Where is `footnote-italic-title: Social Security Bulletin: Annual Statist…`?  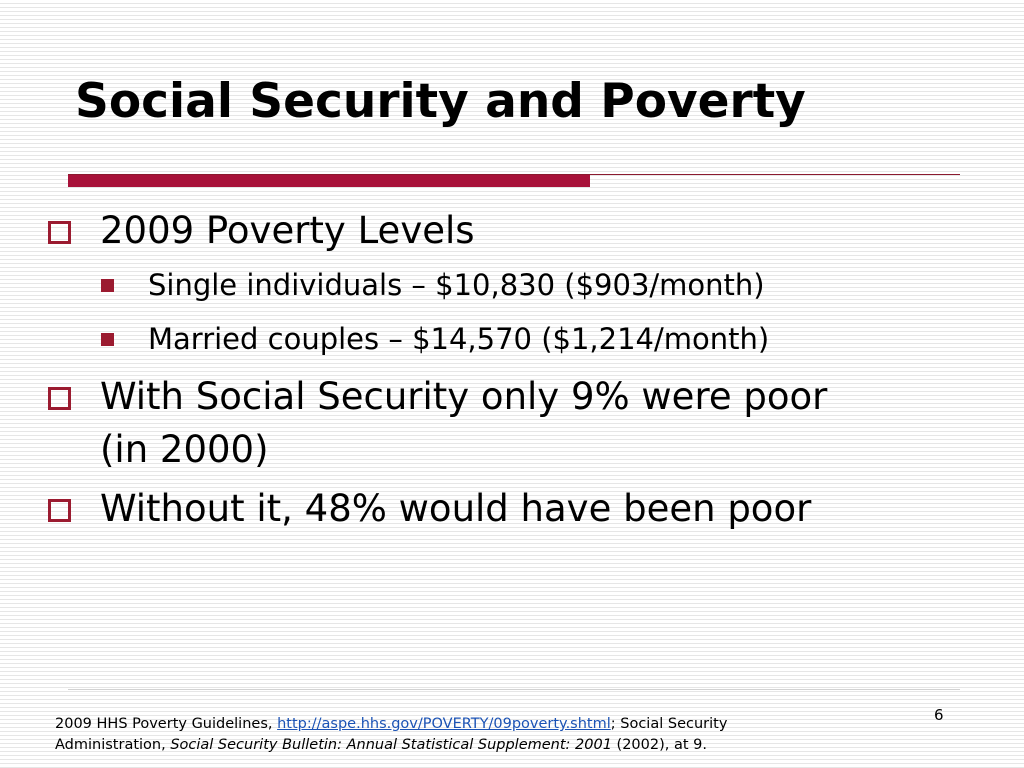 footnote-italic-title: Social Security Bulletin: Annual Statist… is located at coordinates (391, 745).